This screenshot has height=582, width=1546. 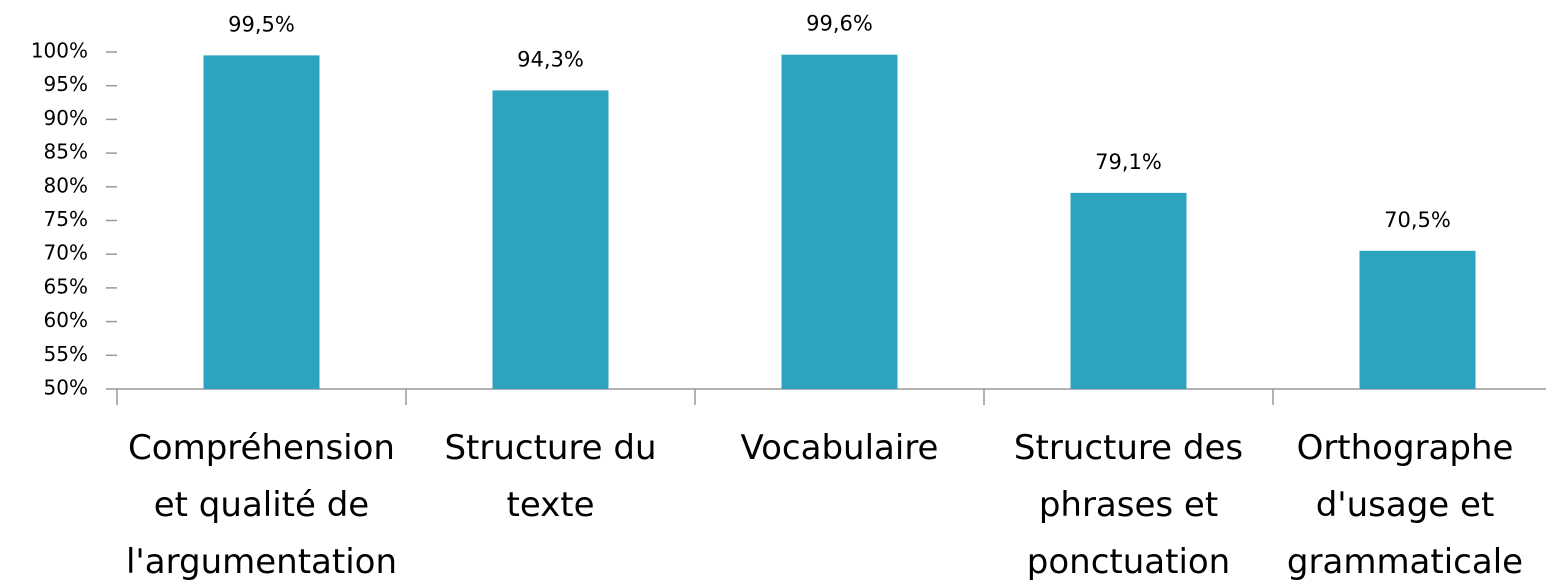 I want to click on x-tick-label: Structure des phrases et ponctuation, so click(x=1128, y=505).